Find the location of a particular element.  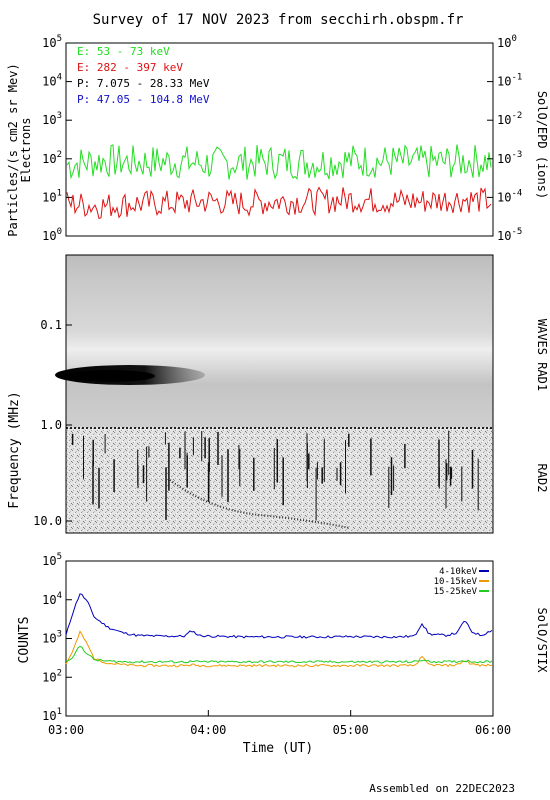

particles-y-tick-label-text: 10⁴ is located at coordinates (52, 81).